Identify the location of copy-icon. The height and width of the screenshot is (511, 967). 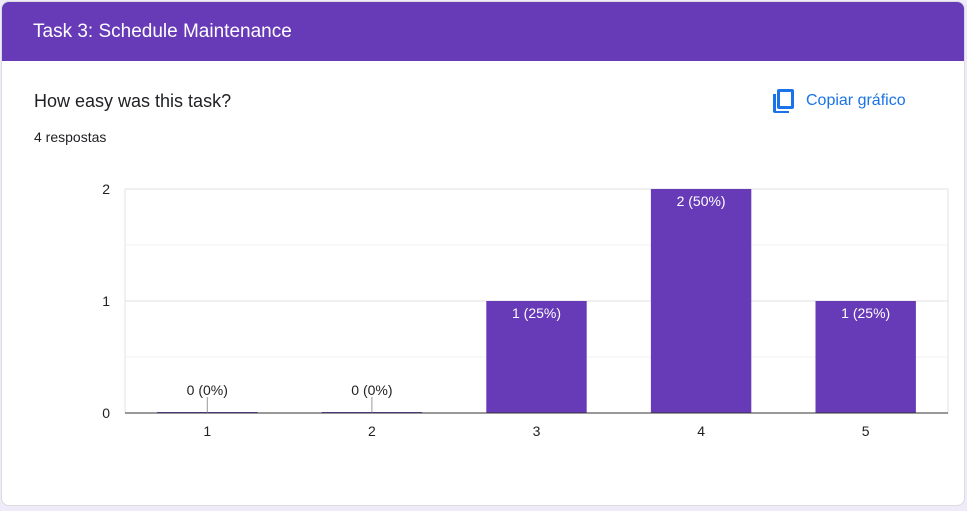
(784, 101).